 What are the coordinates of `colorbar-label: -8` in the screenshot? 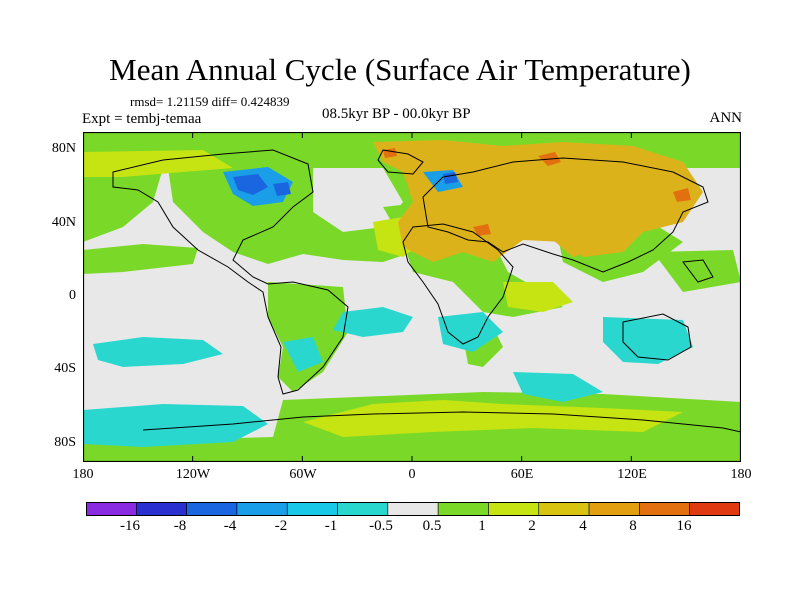 It's located at (180, 526).